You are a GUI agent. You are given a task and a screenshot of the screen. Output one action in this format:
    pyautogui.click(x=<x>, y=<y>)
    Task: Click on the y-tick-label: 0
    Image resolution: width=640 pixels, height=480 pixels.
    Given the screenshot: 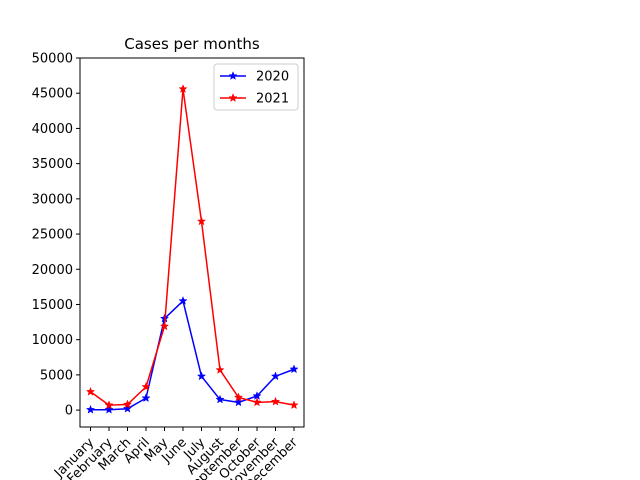 What is the action you would take?
    pyautogui.click(x=69, y=411)
    